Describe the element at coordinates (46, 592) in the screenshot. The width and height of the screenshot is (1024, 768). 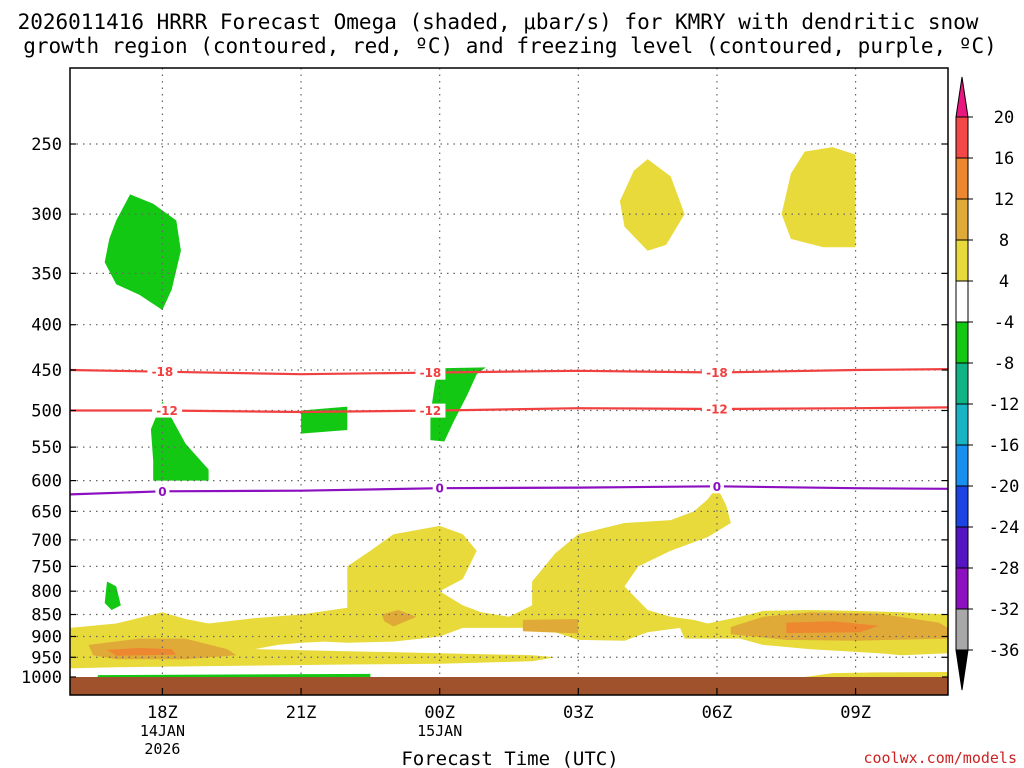
I see `y-tick-label-800: 800` at that location.